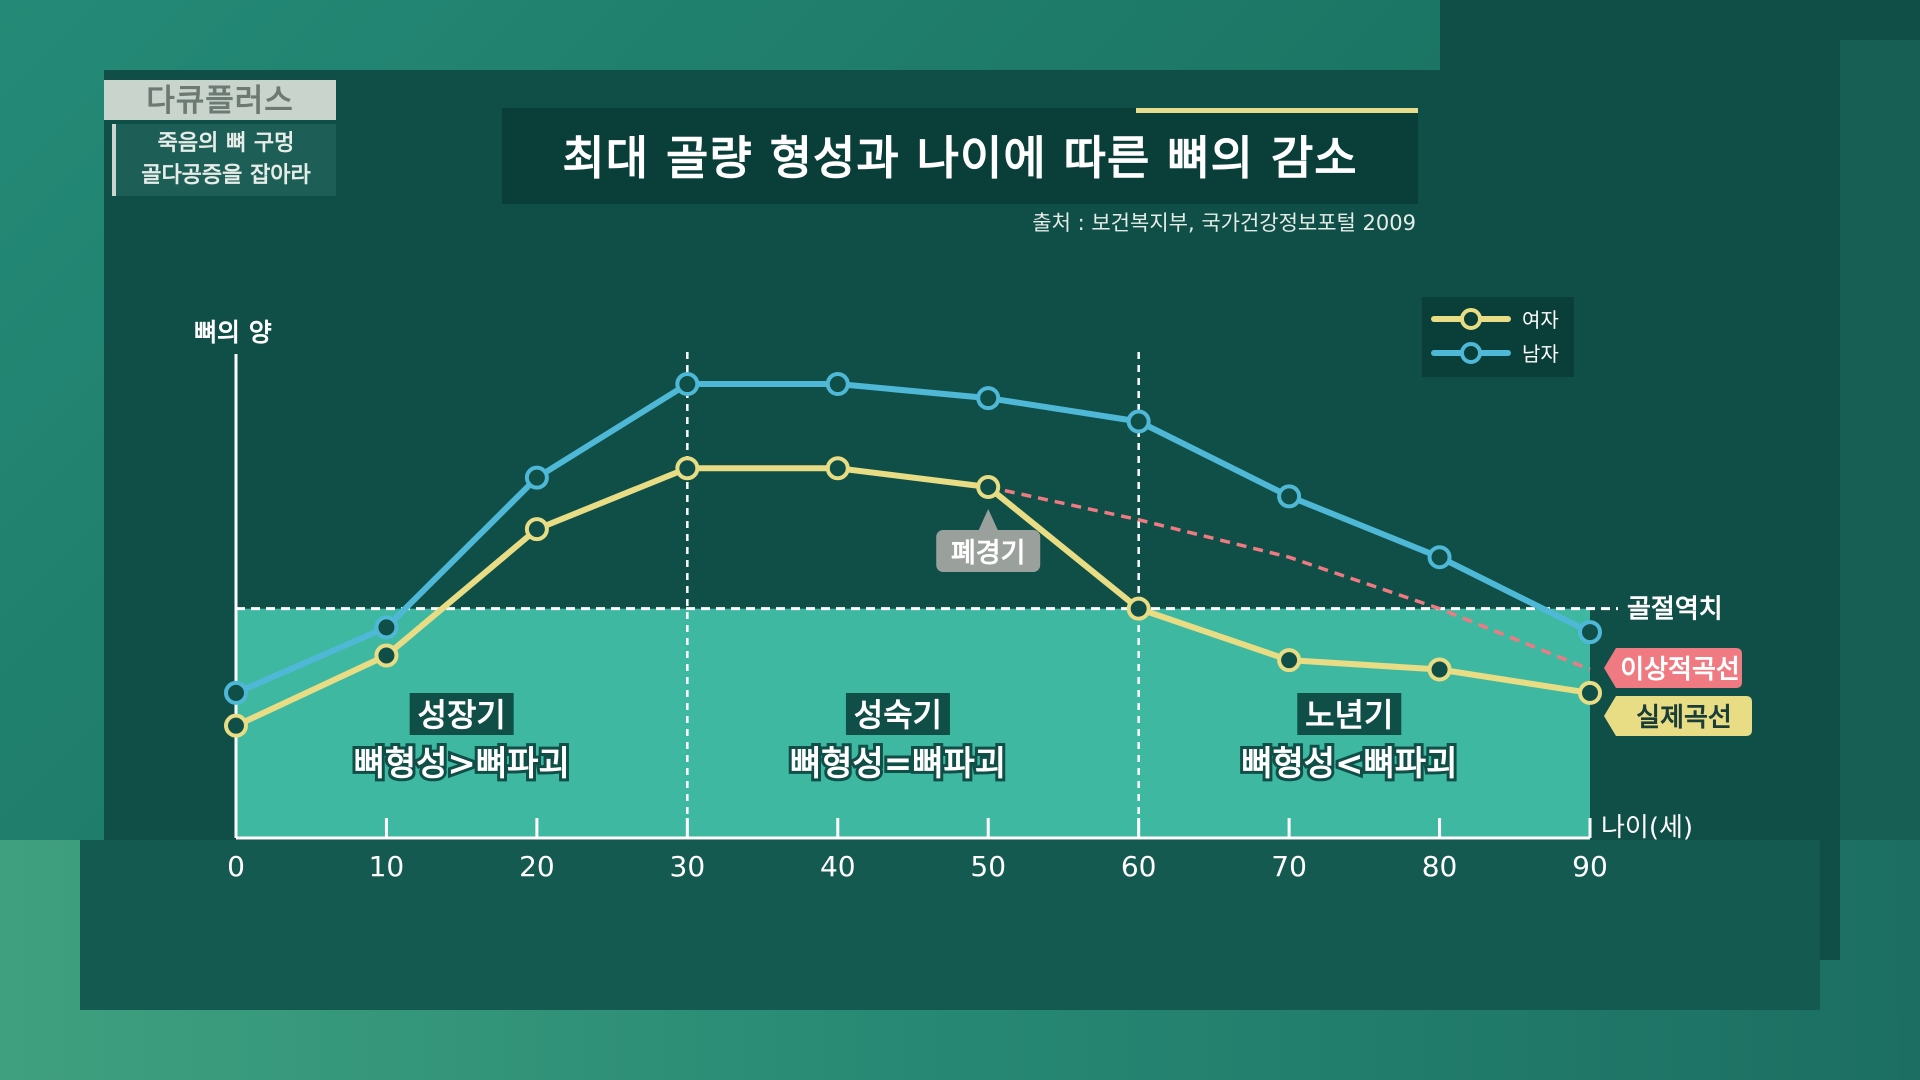  What do you see at coordinates (226, 143) in the screenshot?
I see `program-subtitle-line1: 죽음의 뼈 구멍` at bounding box center [226, 143].